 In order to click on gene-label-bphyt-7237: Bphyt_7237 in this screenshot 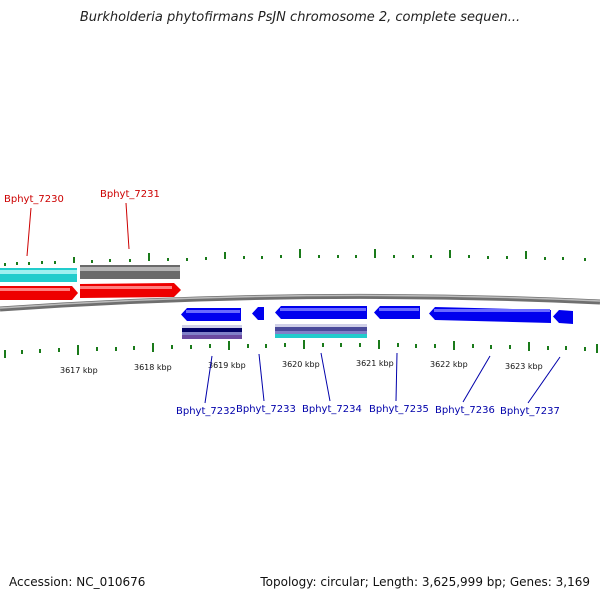, I will do `click(530, 411)`.